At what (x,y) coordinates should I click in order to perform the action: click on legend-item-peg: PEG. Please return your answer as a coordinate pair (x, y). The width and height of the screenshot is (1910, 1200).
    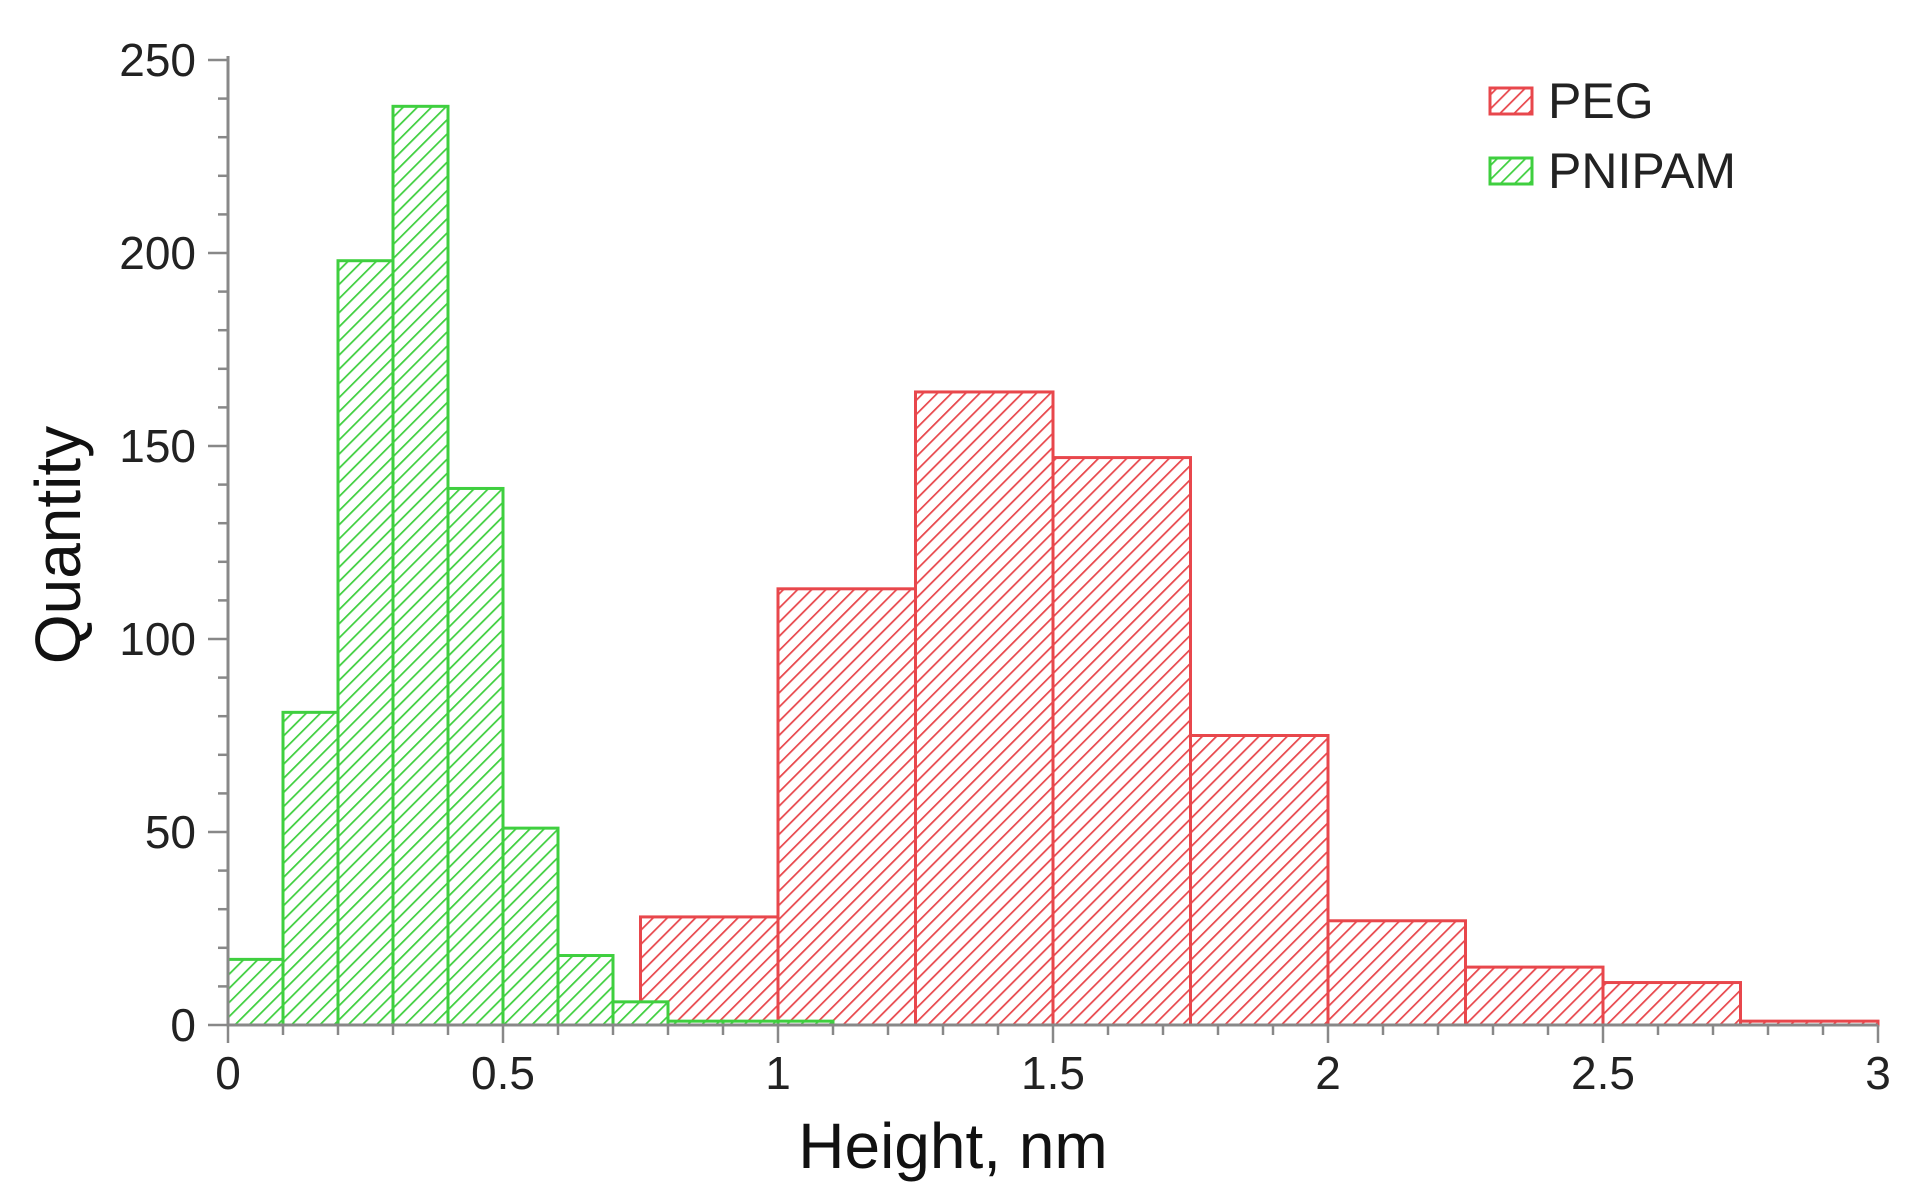
    Looking at the image, I should click on (1571, 101).